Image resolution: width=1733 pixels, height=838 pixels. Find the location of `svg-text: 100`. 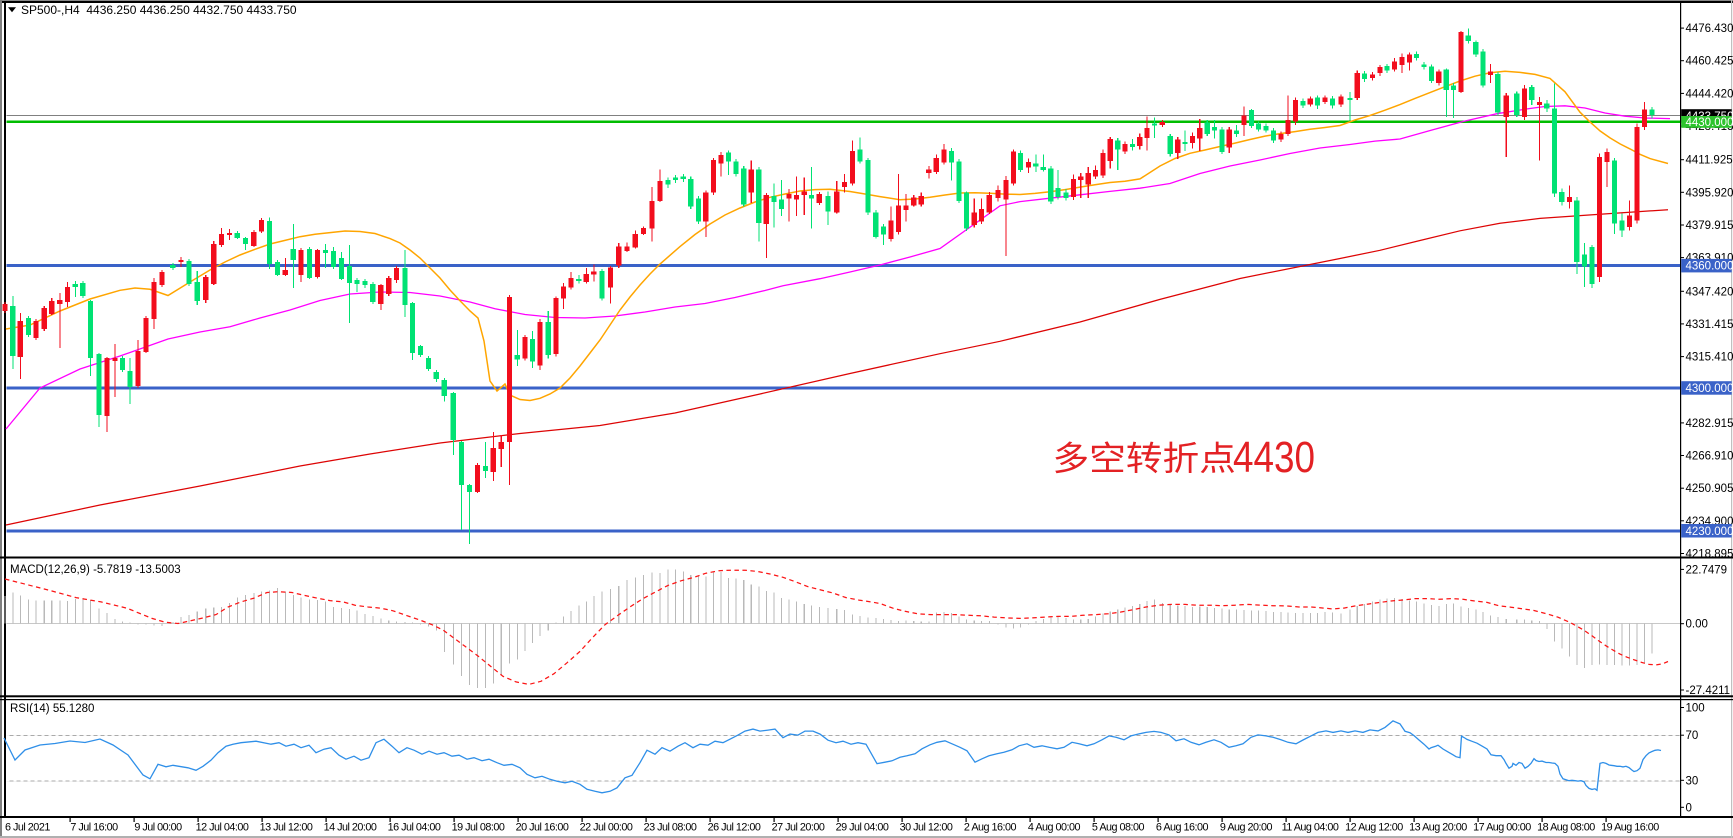

svg-text: 100 is located at coordinates (1695, 709).